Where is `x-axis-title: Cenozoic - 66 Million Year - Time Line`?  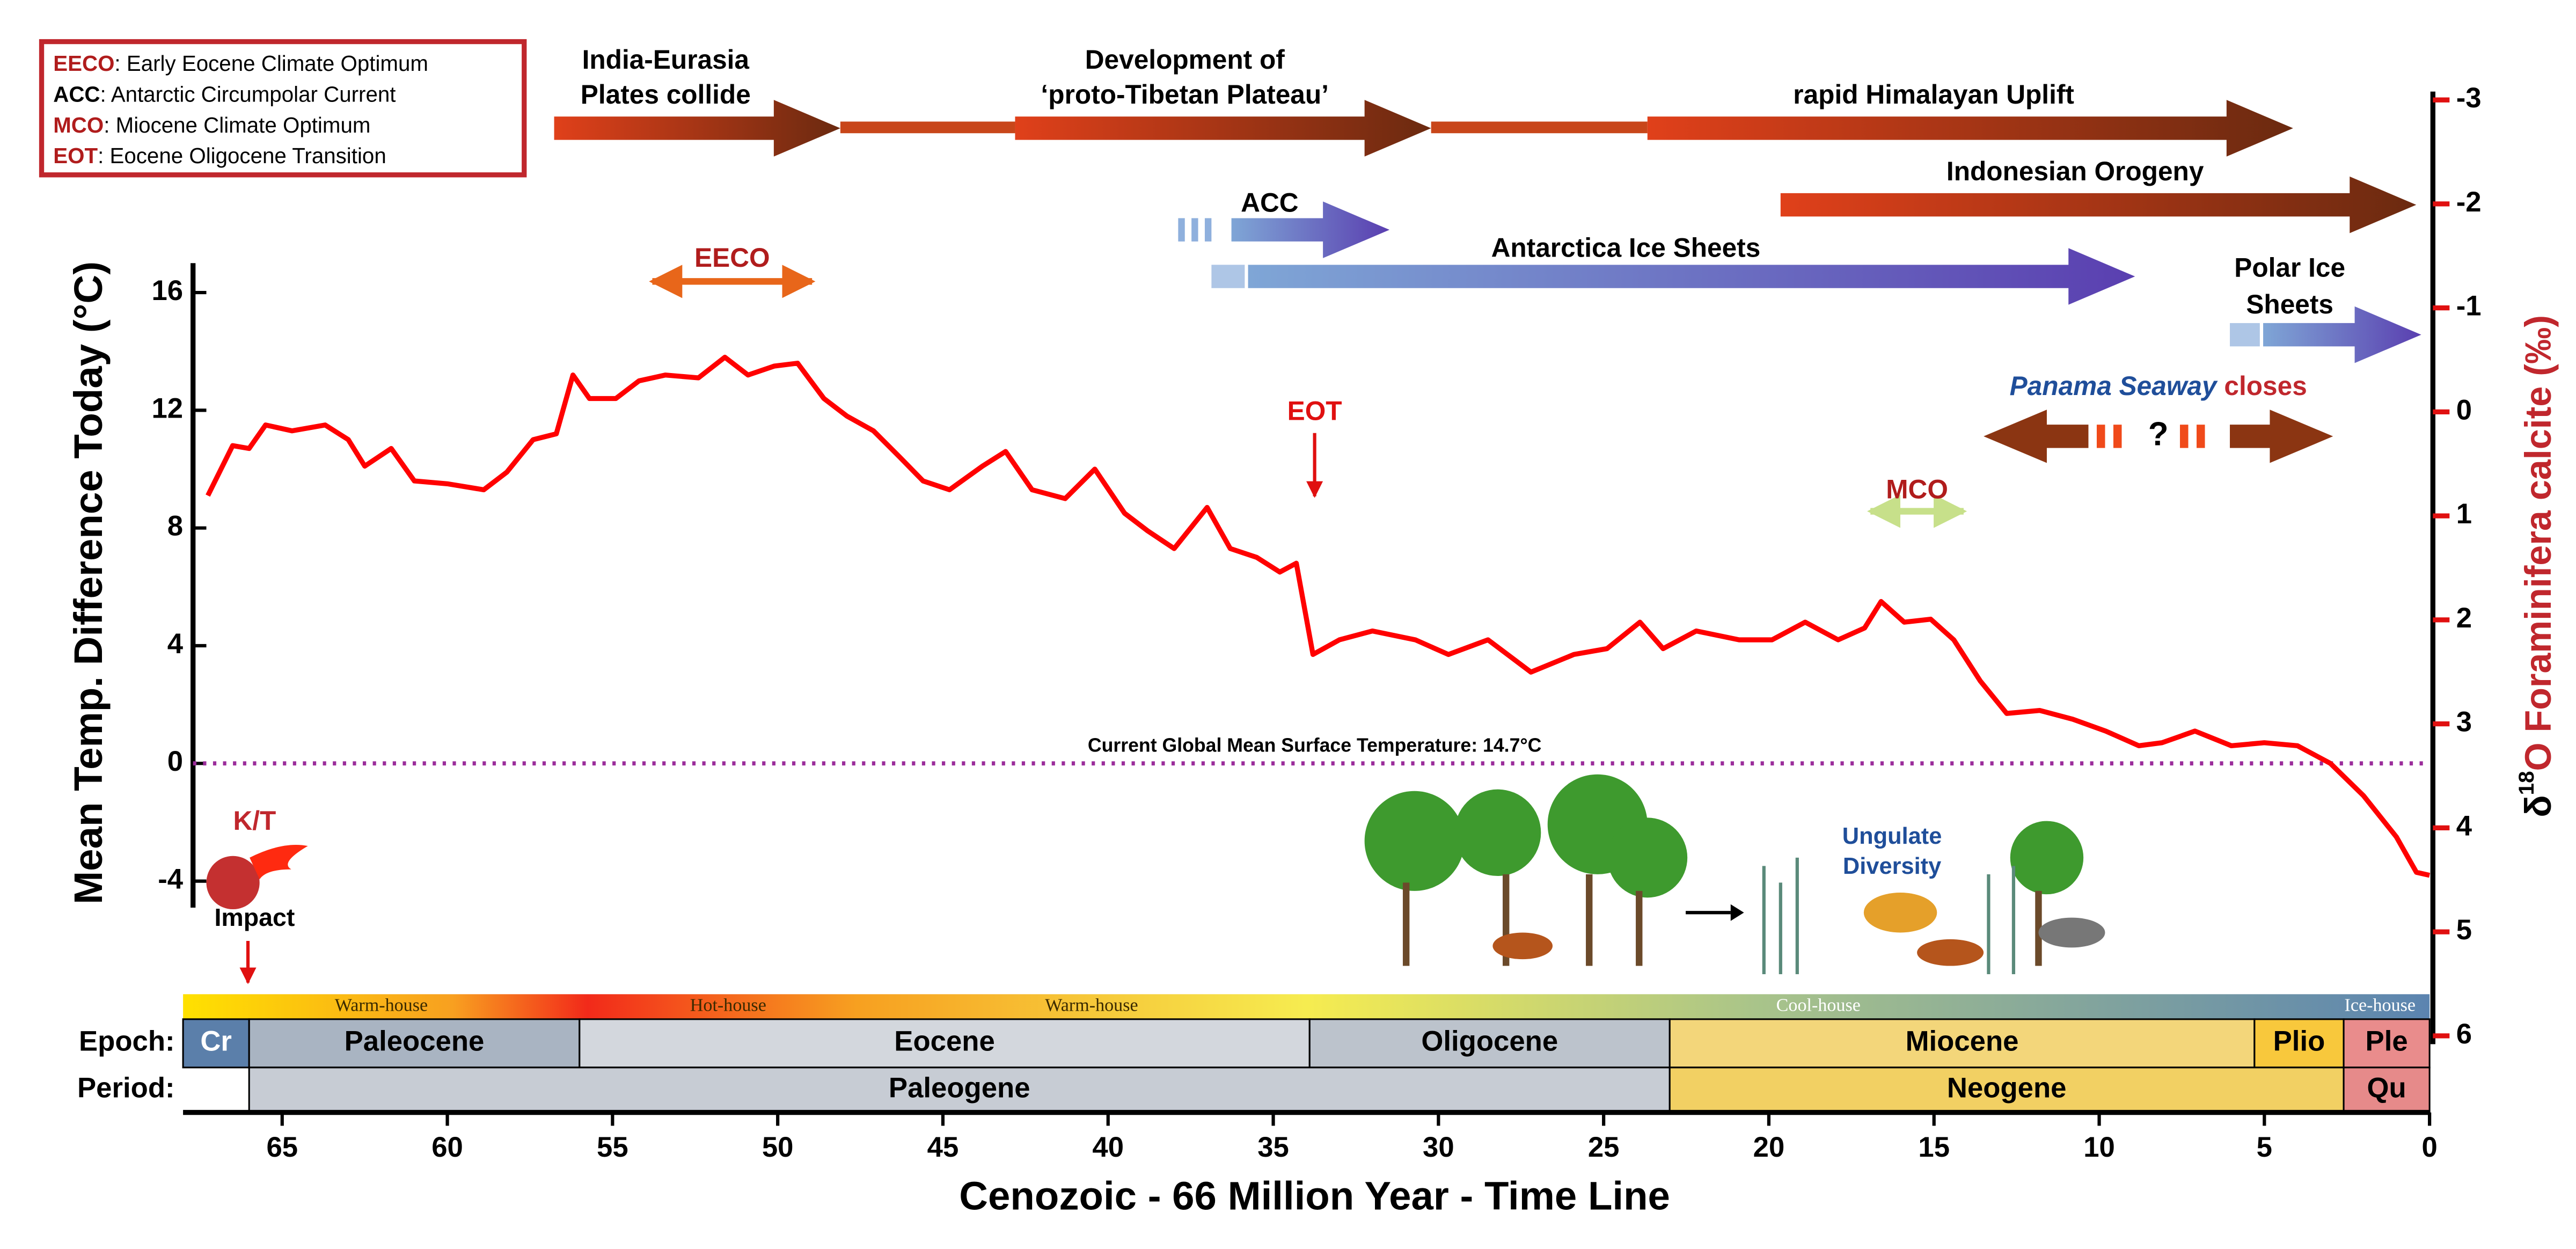 x-axis-title: Cenozoic - 66 Million Year - Time Line is located at coordinates (1314, 1196).